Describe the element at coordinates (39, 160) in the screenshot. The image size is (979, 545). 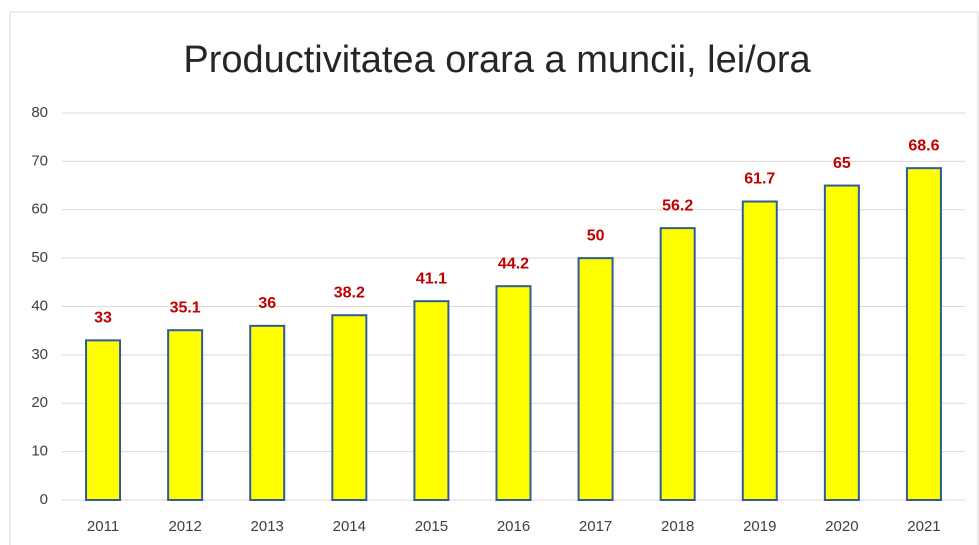
I see `y-tick-label: 70` at that location.